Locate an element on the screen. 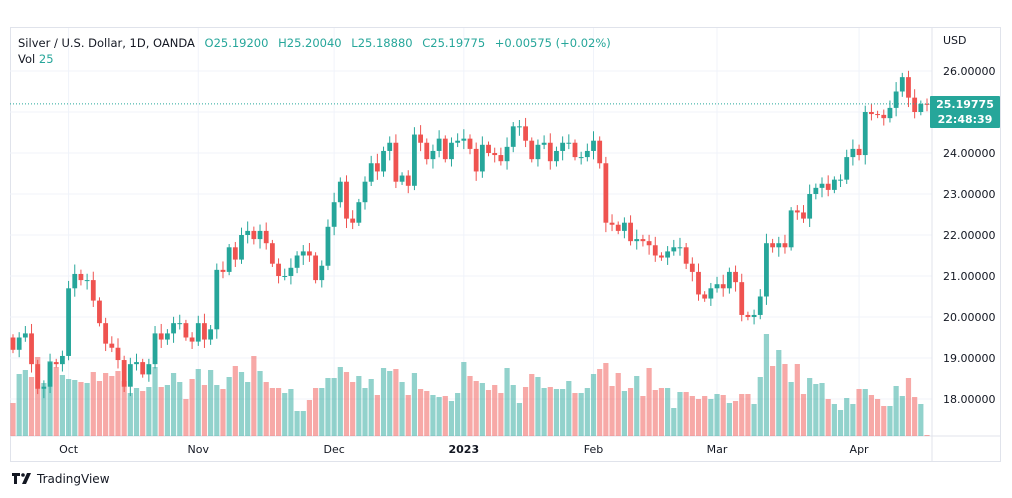  bar-countdown: 22:48:39 is located at coordinates (965, 119).